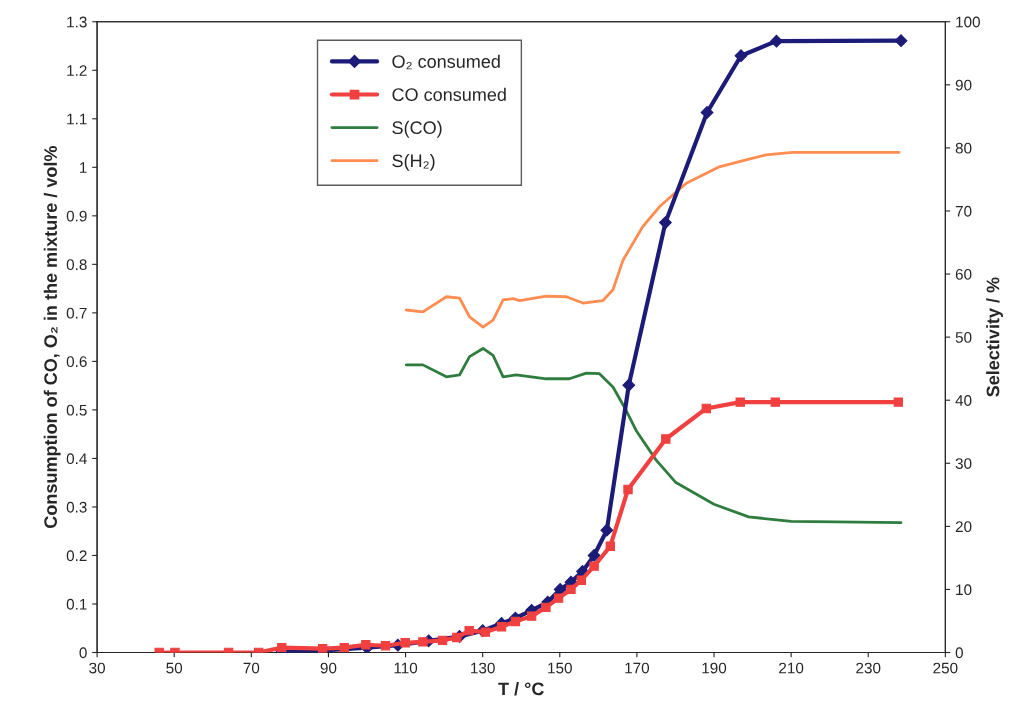 This screenshot has width=1022, height=725. What do you see at coordinates (77, 22) in the screenshot?
I see `y-tick-label: 1.3` at bounding box center [77, 22].